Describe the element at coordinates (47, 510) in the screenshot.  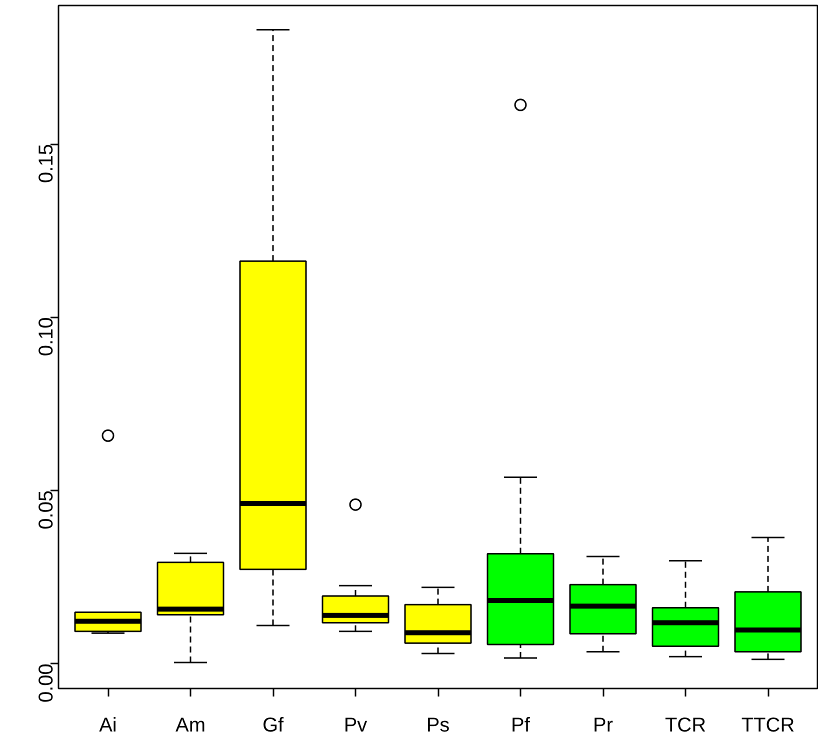
I see `y-tick-label: 0.05` at that location.